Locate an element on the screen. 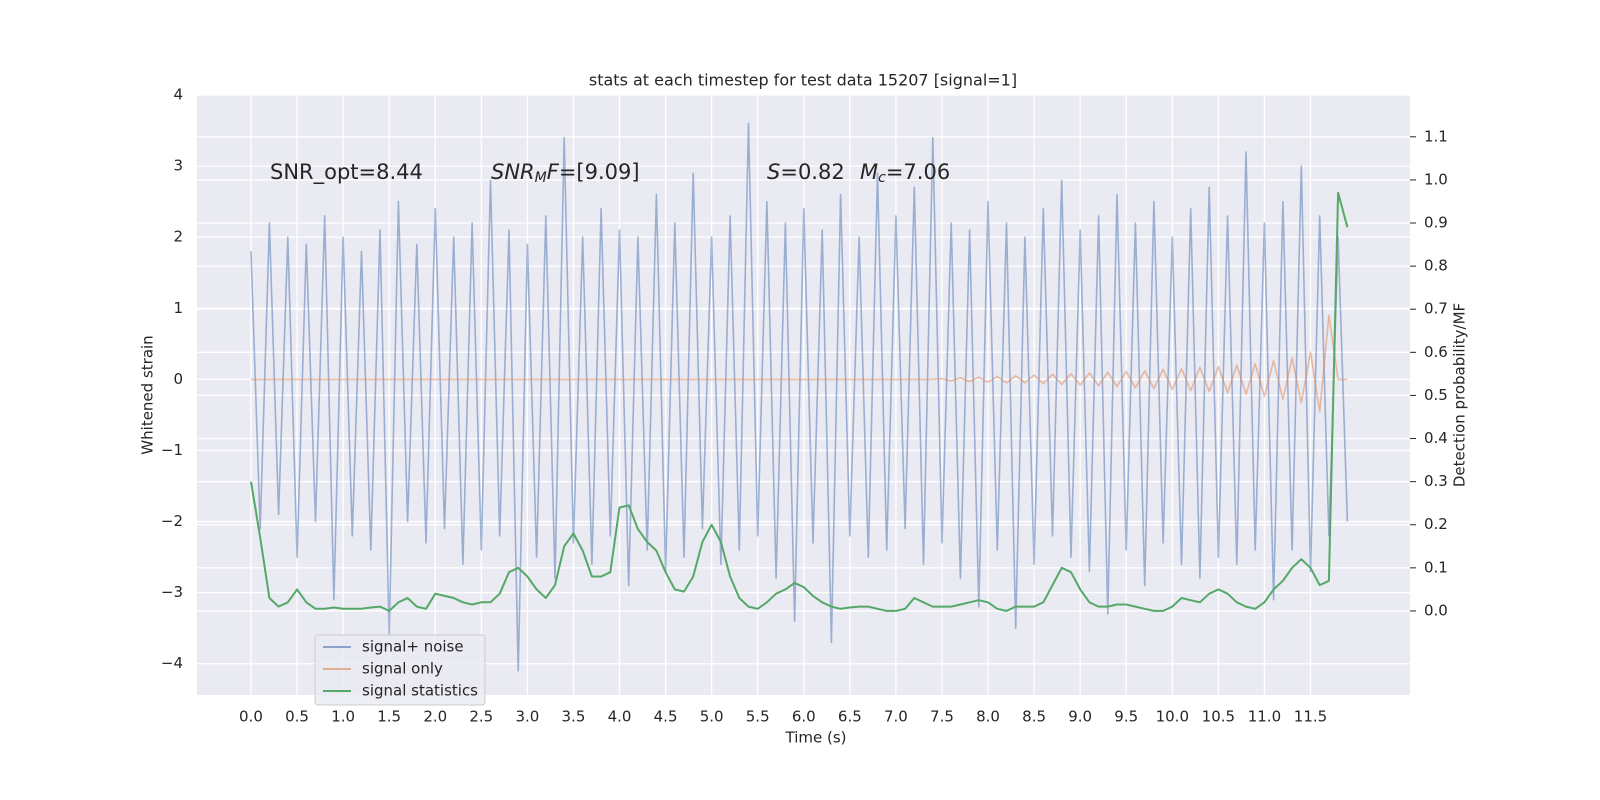 This screenshot has width=1600, height=800. y2-tick-label: 0.7 is located at coordinates (1436, 309).